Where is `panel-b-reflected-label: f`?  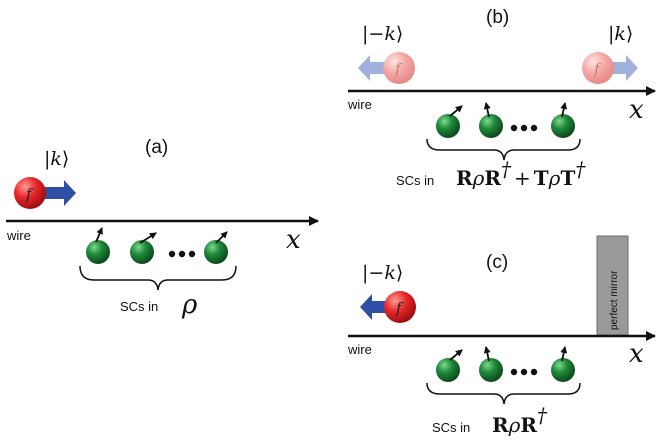
panel-b-reflected-label: f is located at coordinates (398, 69).